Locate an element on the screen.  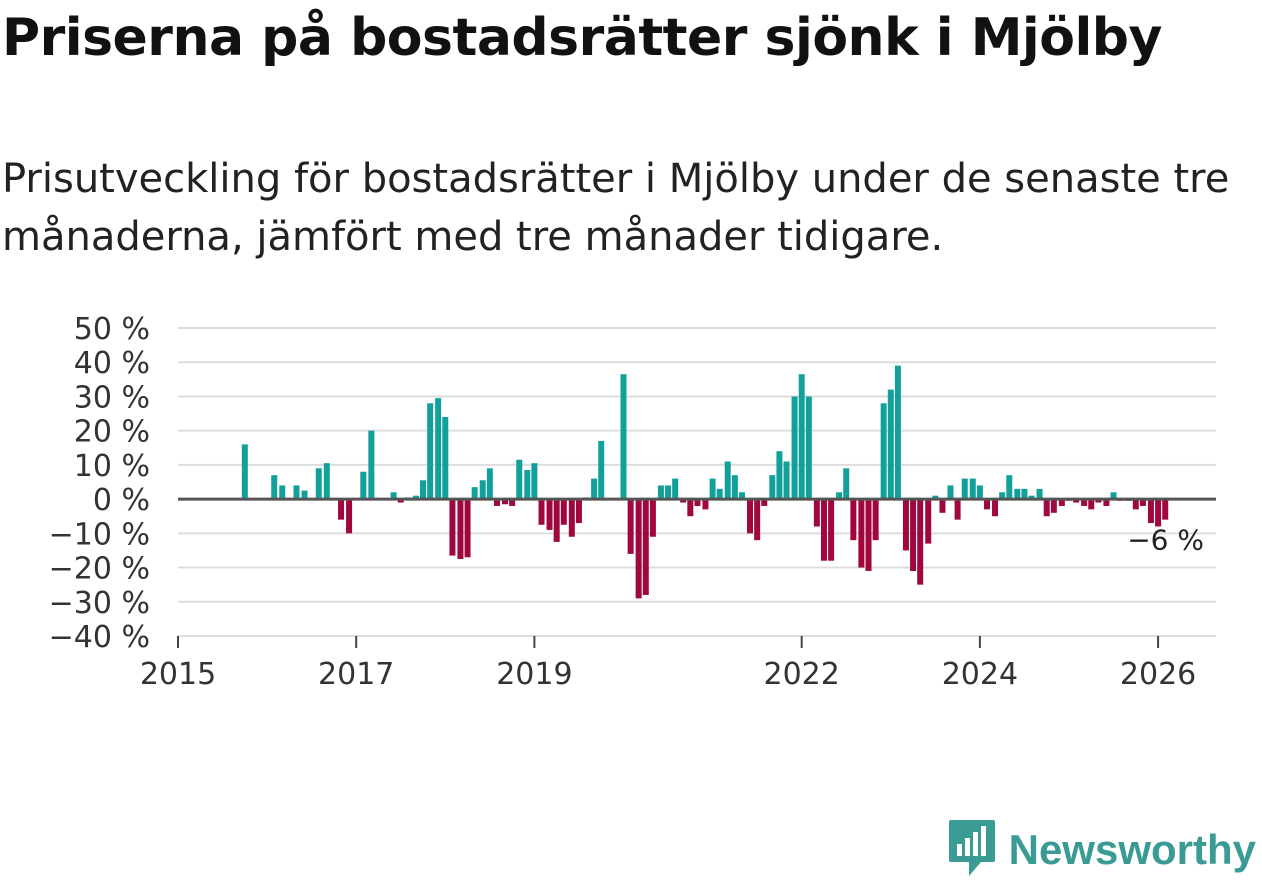
brand-name: Newsworthy is located at coordinates (1132, 849).